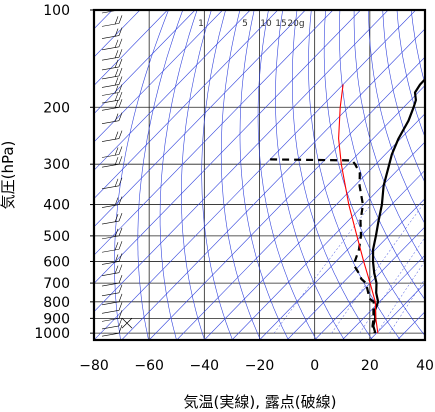 This screenshot has height=412, width=435. What do you see at coordinates (280, 24) in the screenshot?
I see `mixing-ratio-label: 15` at bounding box center [280, 24].